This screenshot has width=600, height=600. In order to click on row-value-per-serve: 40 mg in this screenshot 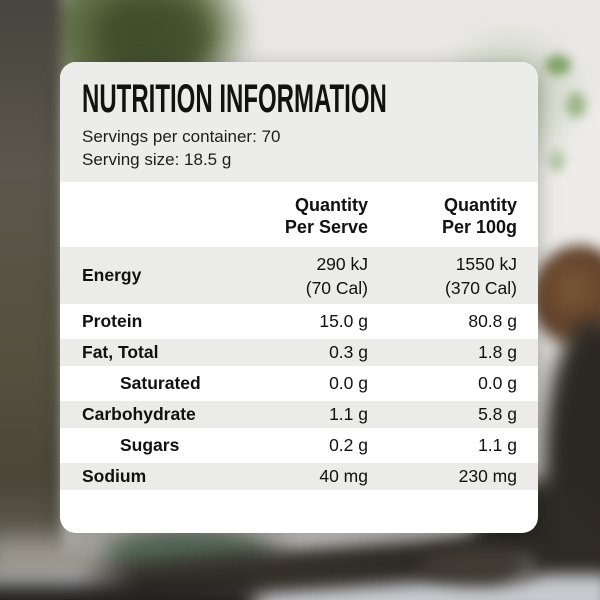, I will do `click(343, 476)`.